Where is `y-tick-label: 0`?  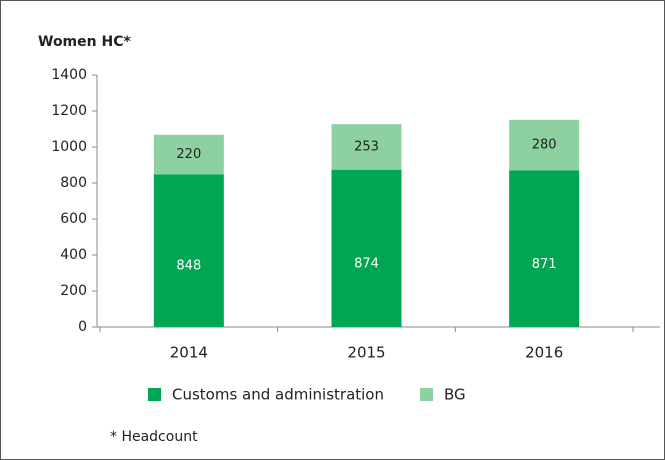 y-tick-label: 0 is located at coordinates (82, 327).